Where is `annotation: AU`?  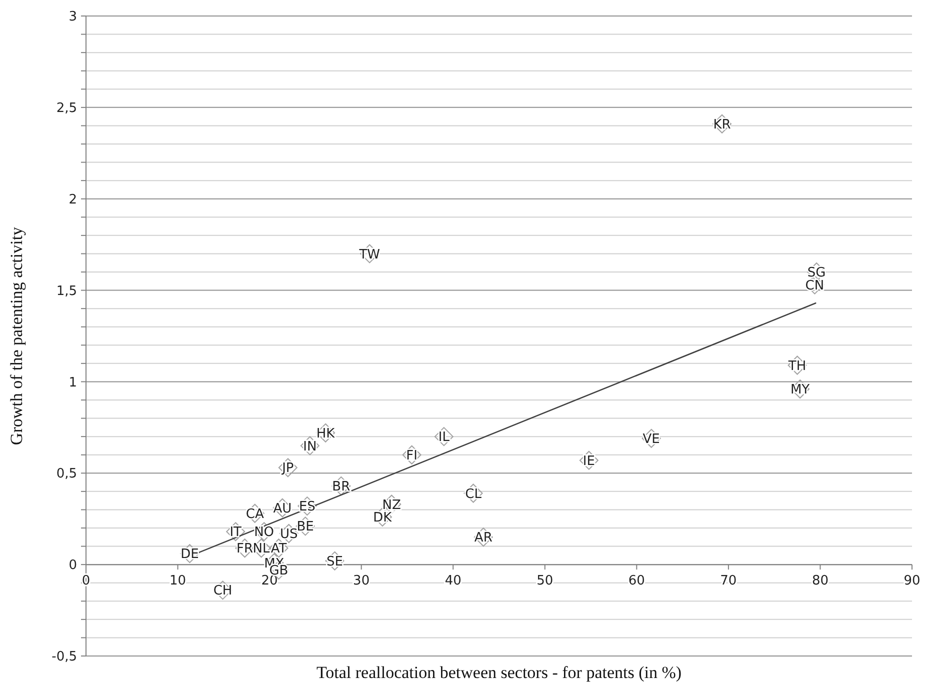 annotation: AU is located at coordinates (282, 508).